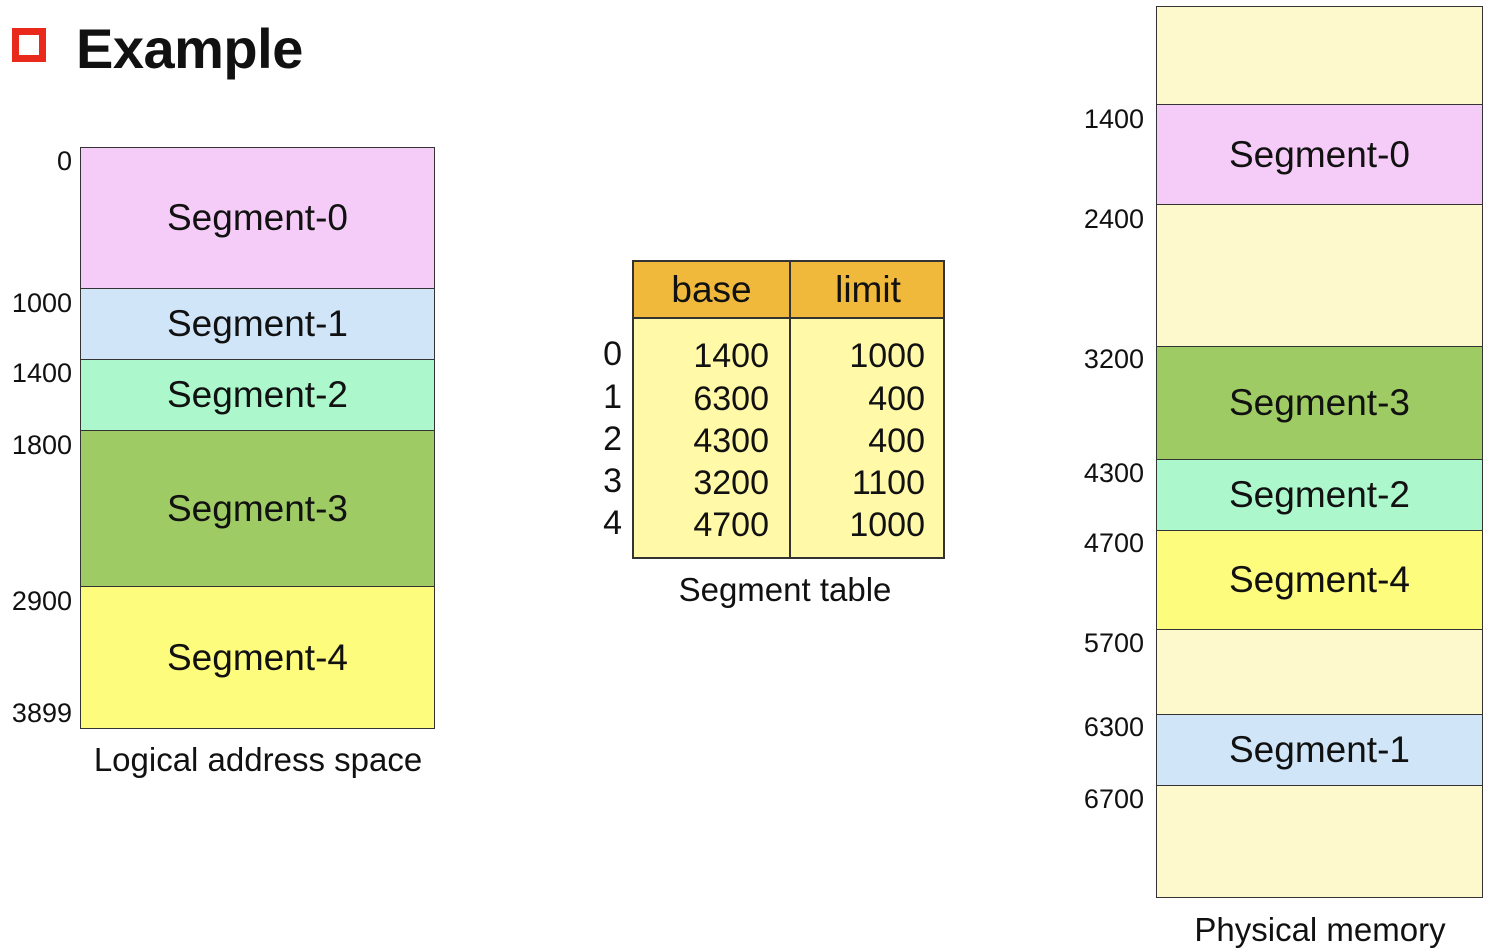 This screenshot has width=1486, height=950. What do you see at coordinates (41, 601) in the screenshot?
I see `logical-address-label: 2900` at bounding box center [41, 601].